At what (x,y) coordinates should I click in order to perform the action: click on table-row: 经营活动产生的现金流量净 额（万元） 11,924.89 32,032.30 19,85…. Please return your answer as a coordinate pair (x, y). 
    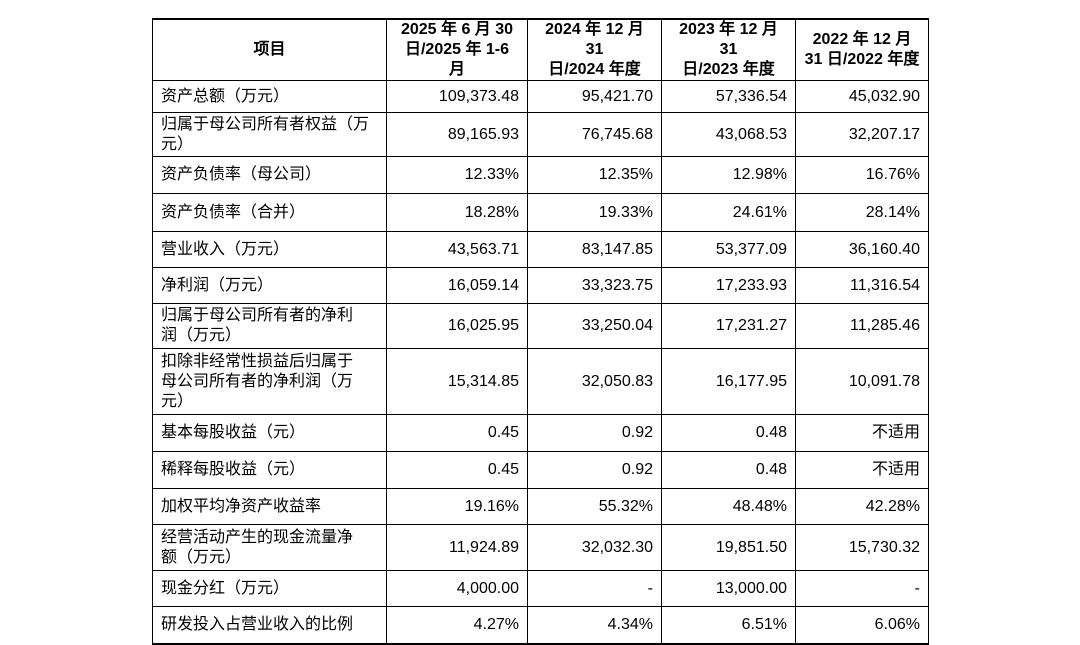
    Looking at the image, I should click on (540, 547).